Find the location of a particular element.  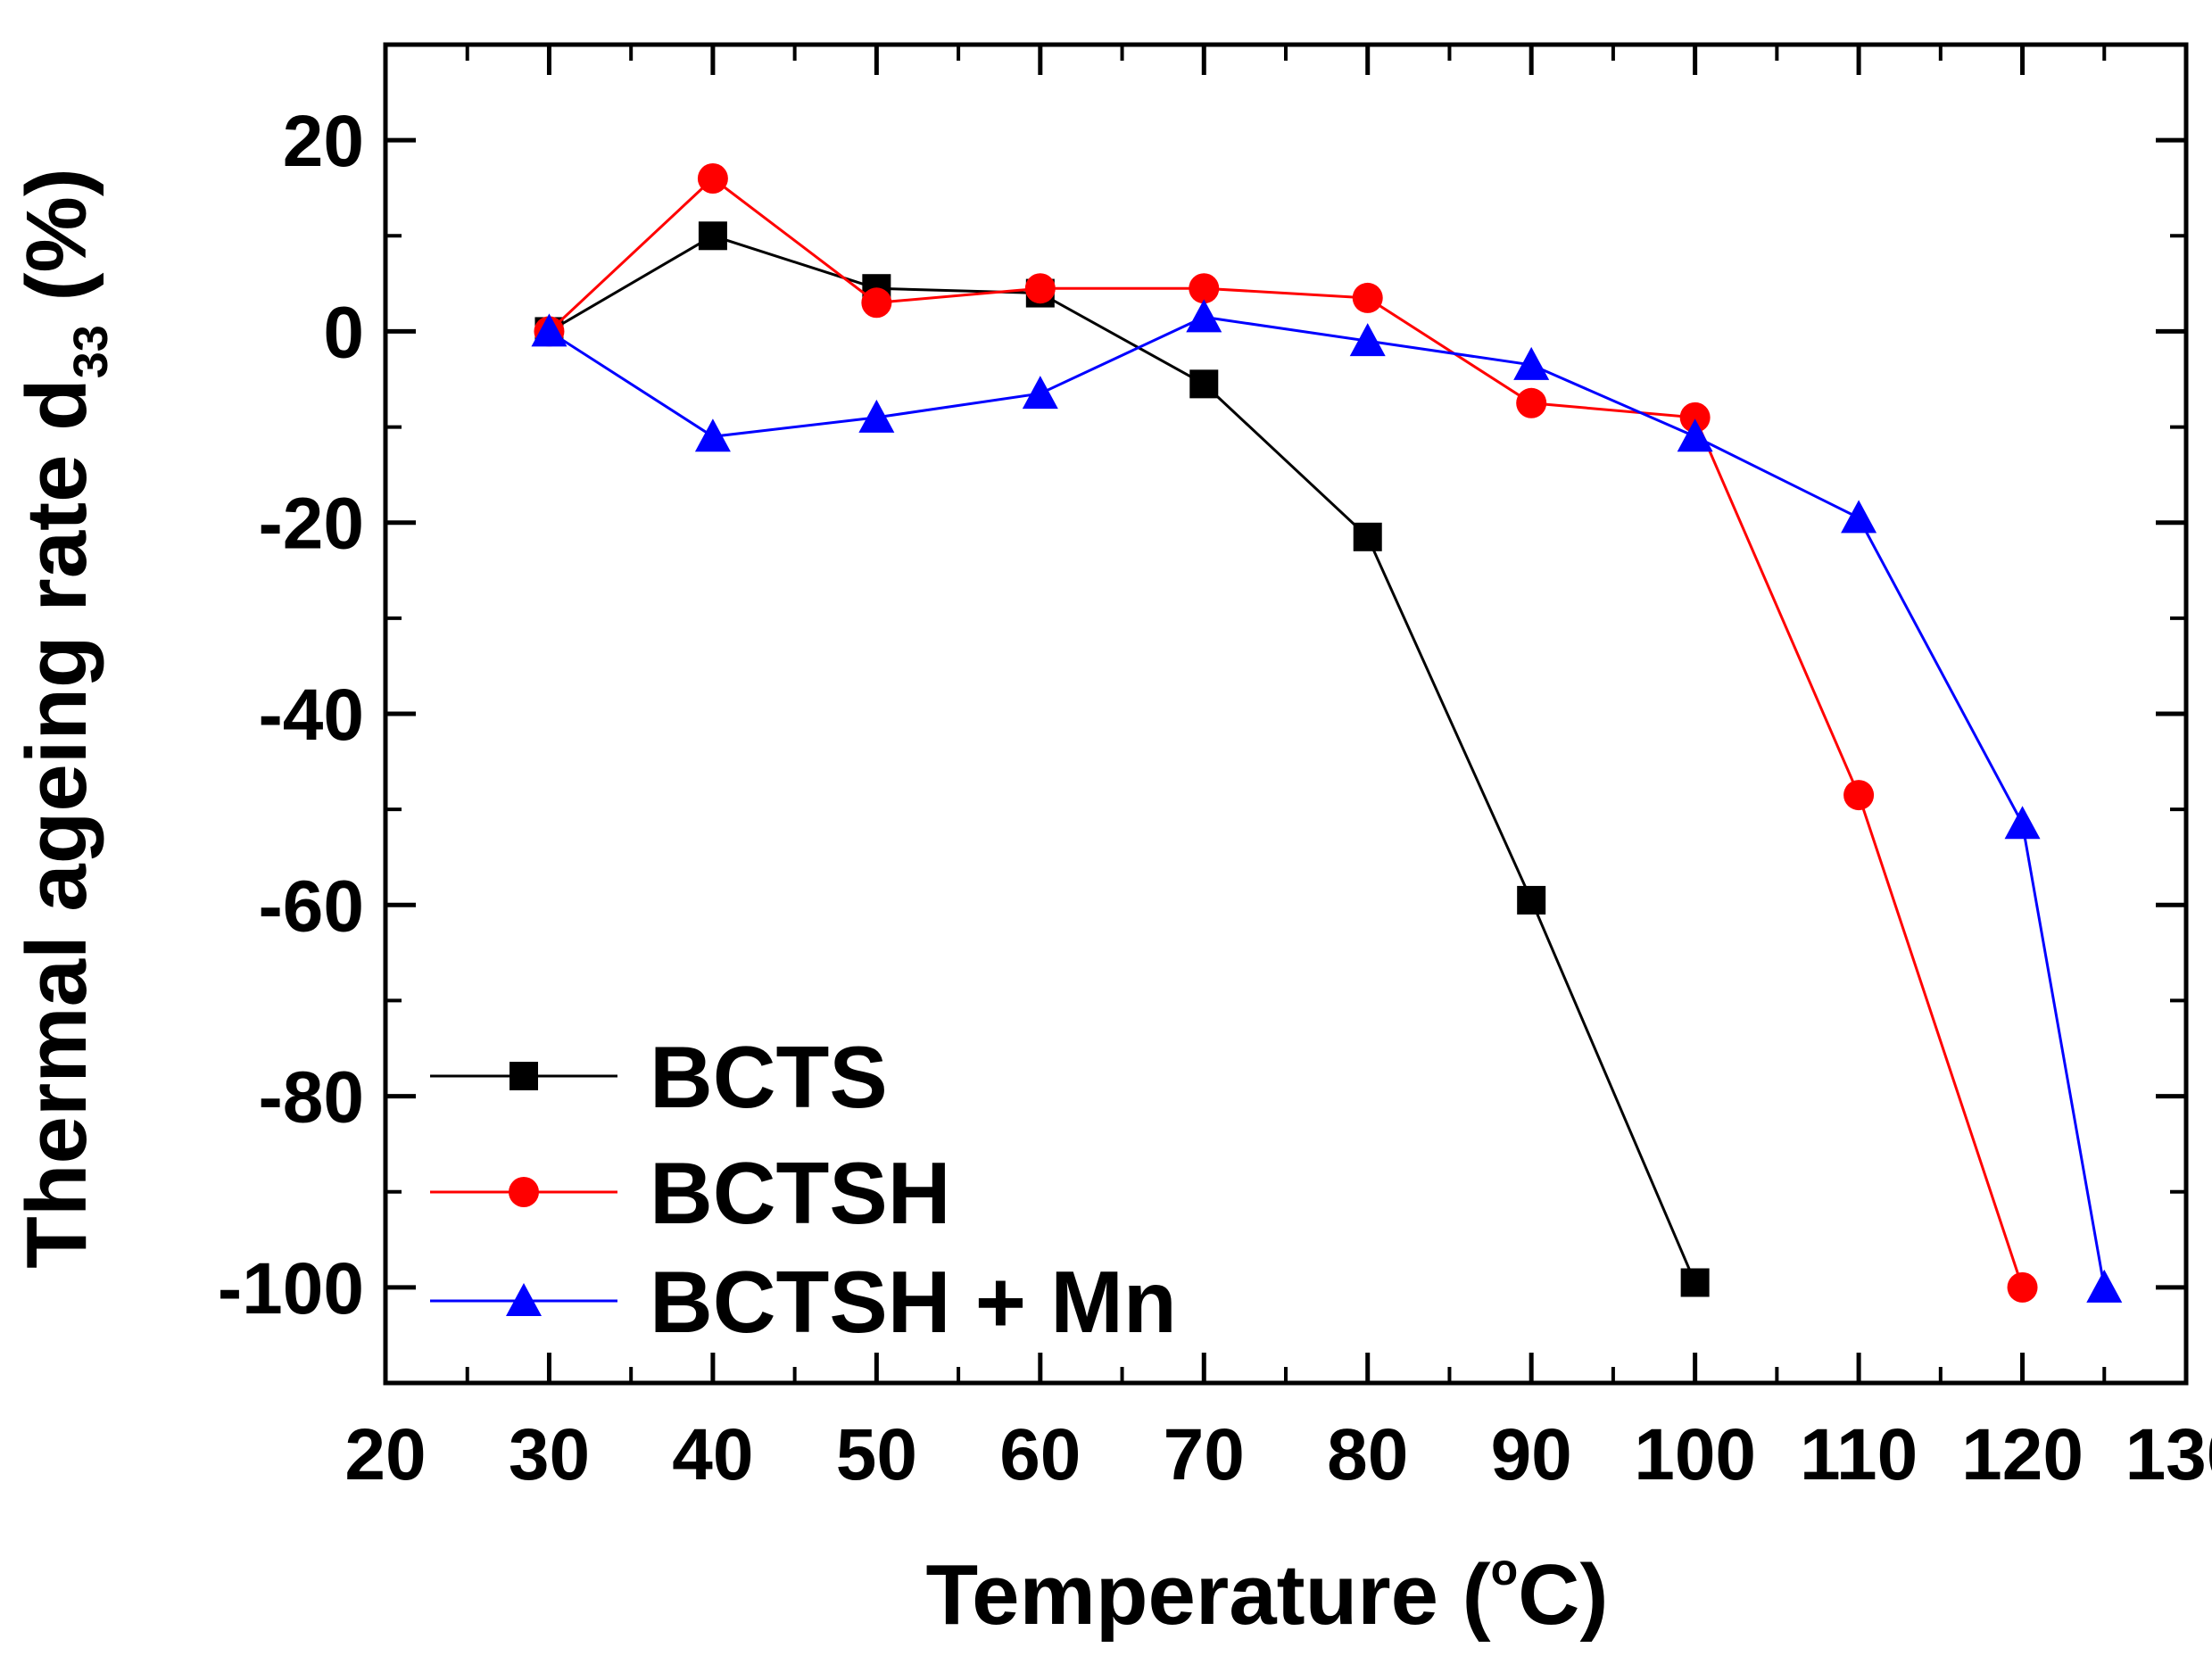

y-tick-labels: -100 -80 -60 -40 -20 0 20 is located at coordinates (291, 715).